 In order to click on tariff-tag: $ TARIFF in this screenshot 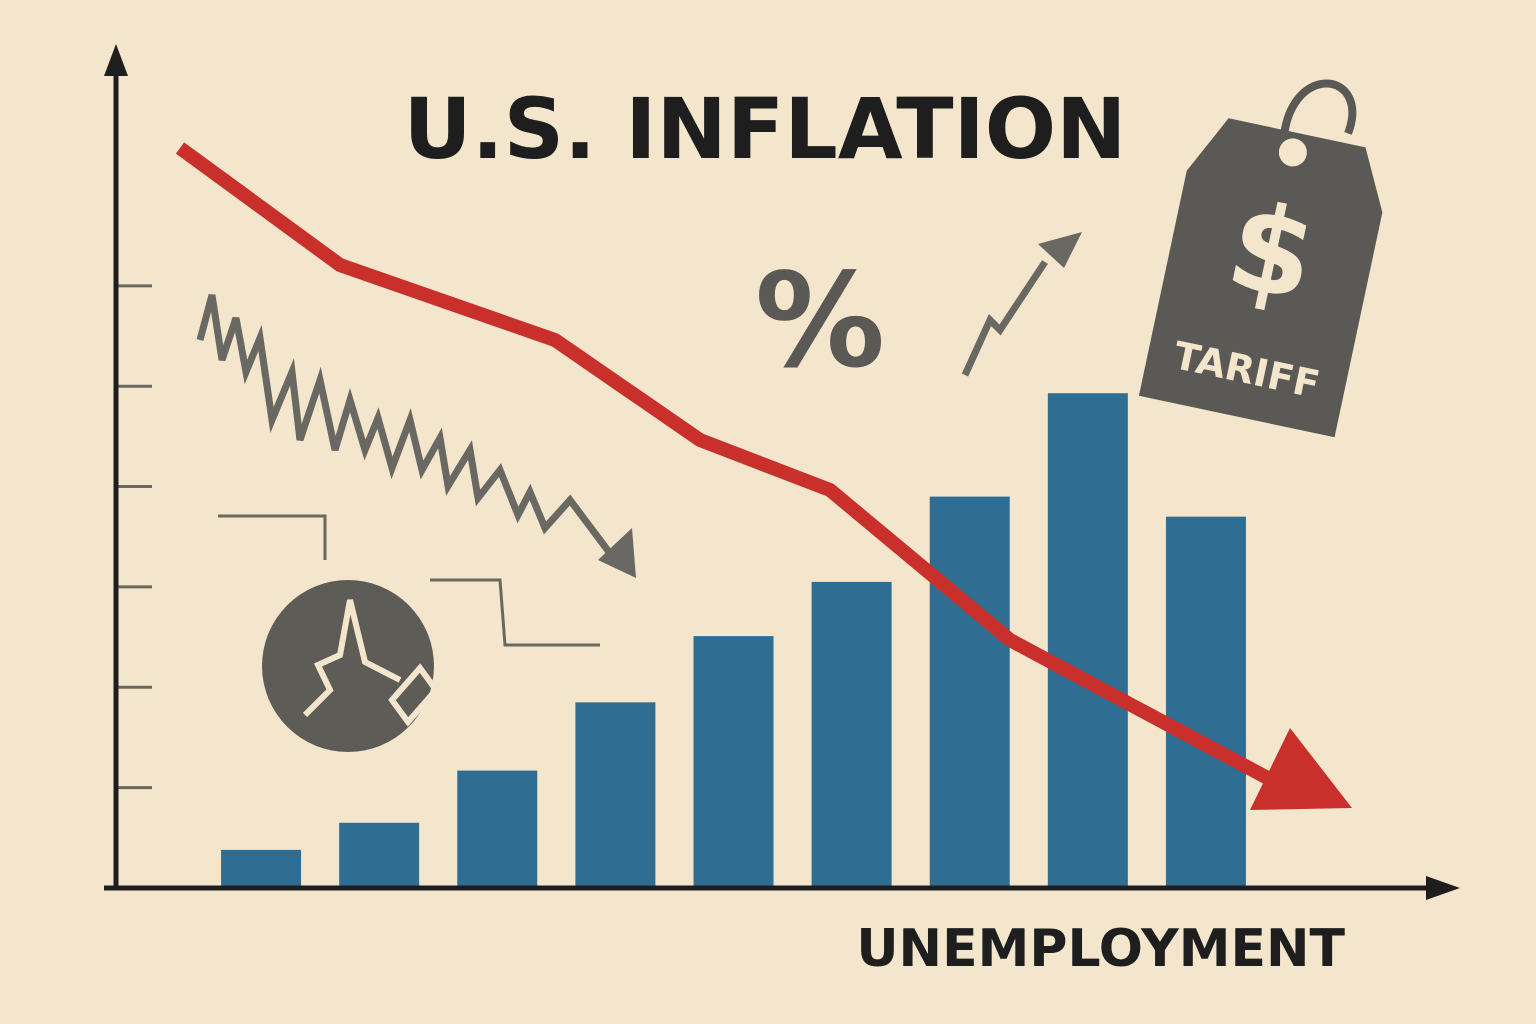, I will do `click(1260, 258)`.